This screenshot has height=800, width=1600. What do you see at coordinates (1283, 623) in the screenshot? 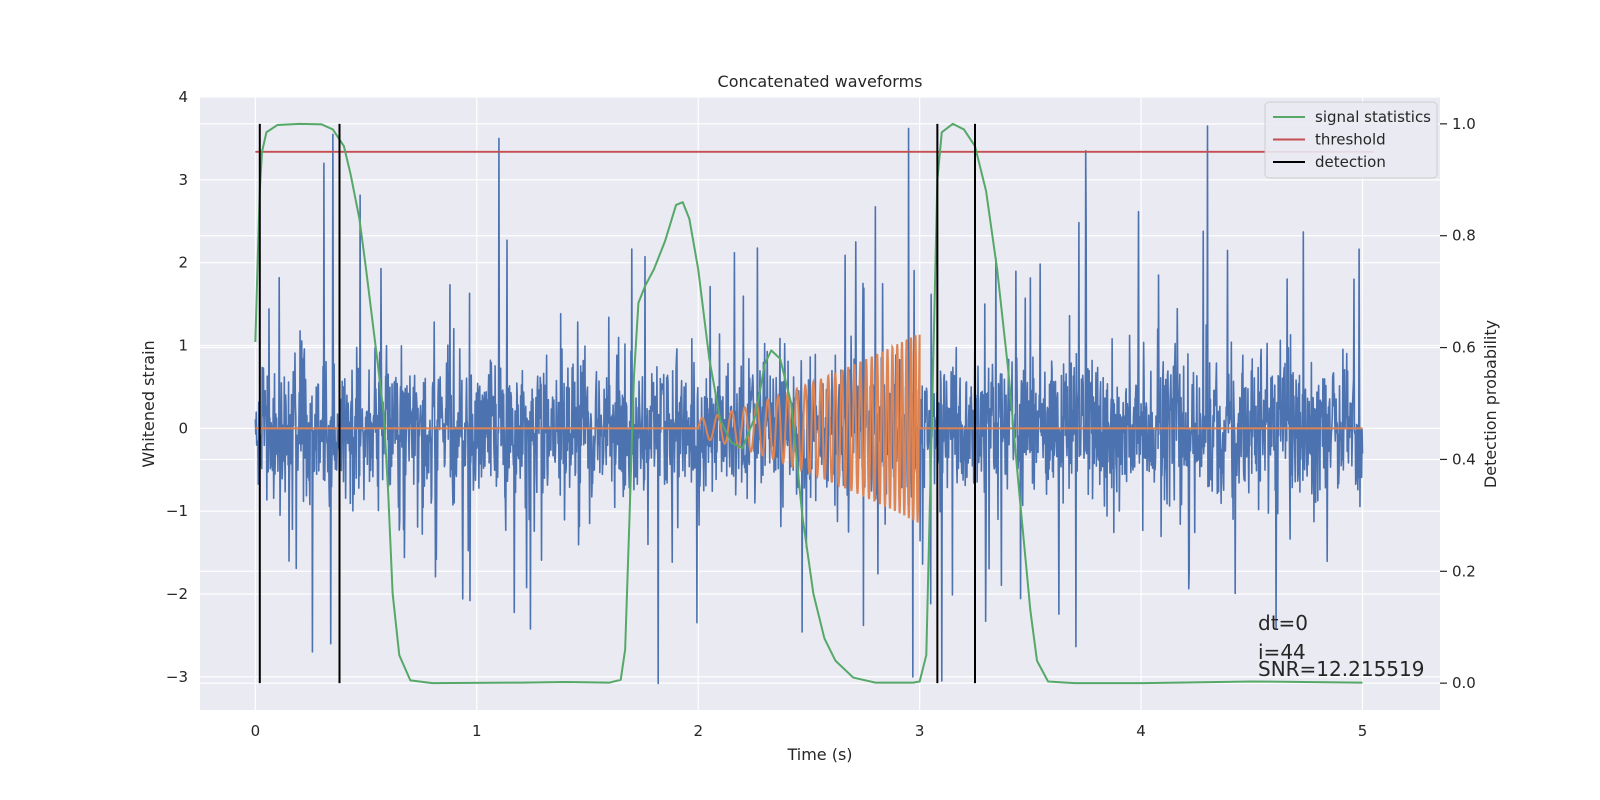
I see `annotation-text: dt=0` at bounding box center [1283, 623].